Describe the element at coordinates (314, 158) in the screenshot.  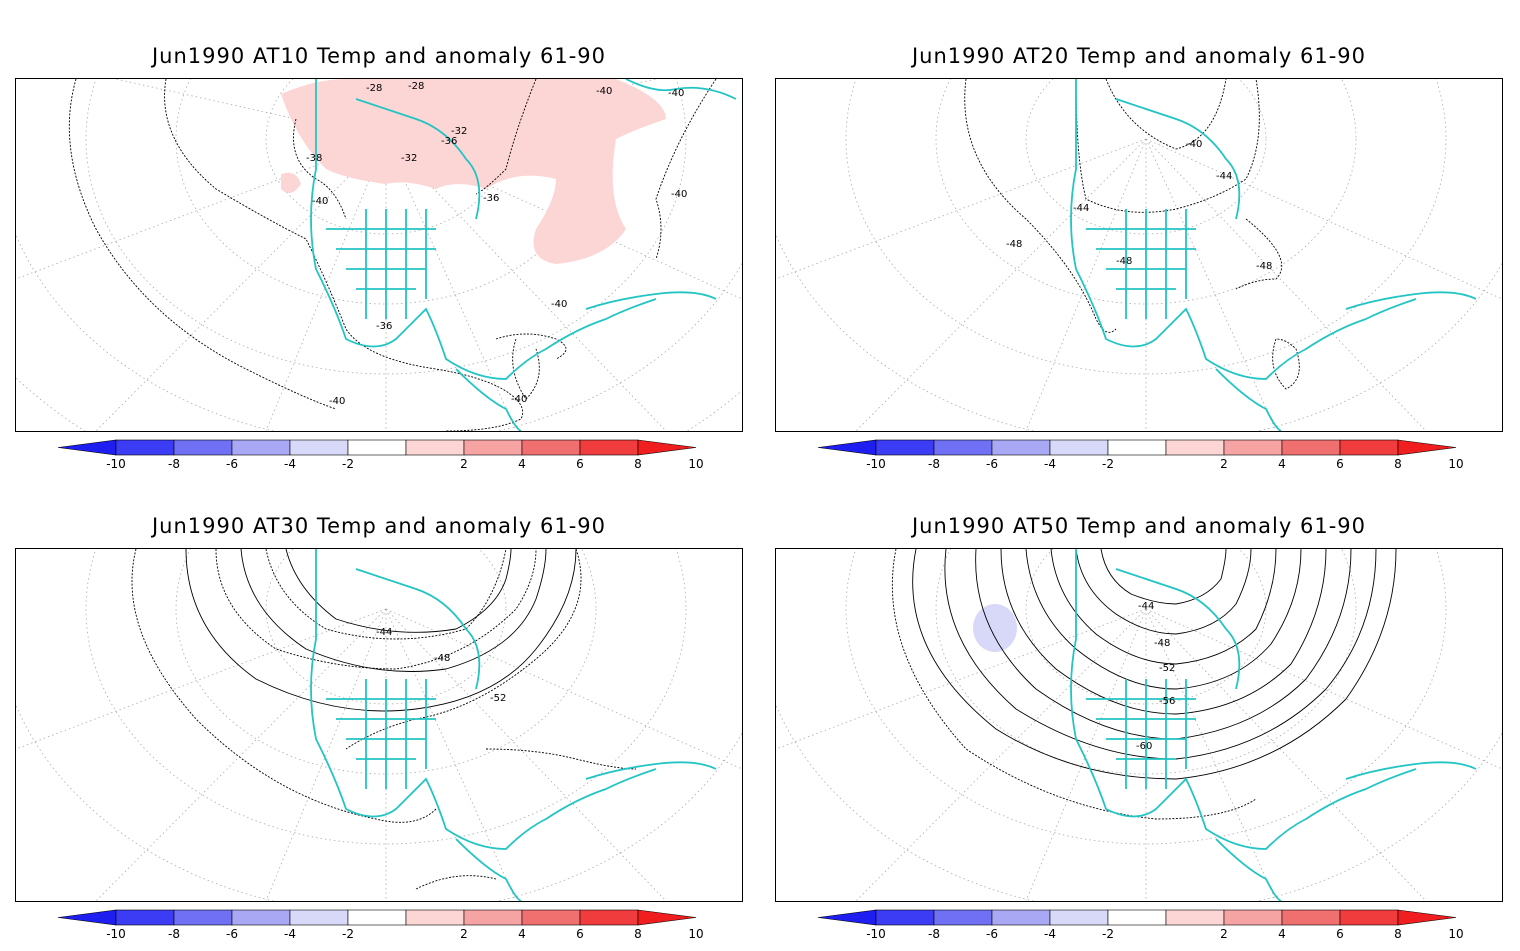
I see `contour-label: -38` at that location.